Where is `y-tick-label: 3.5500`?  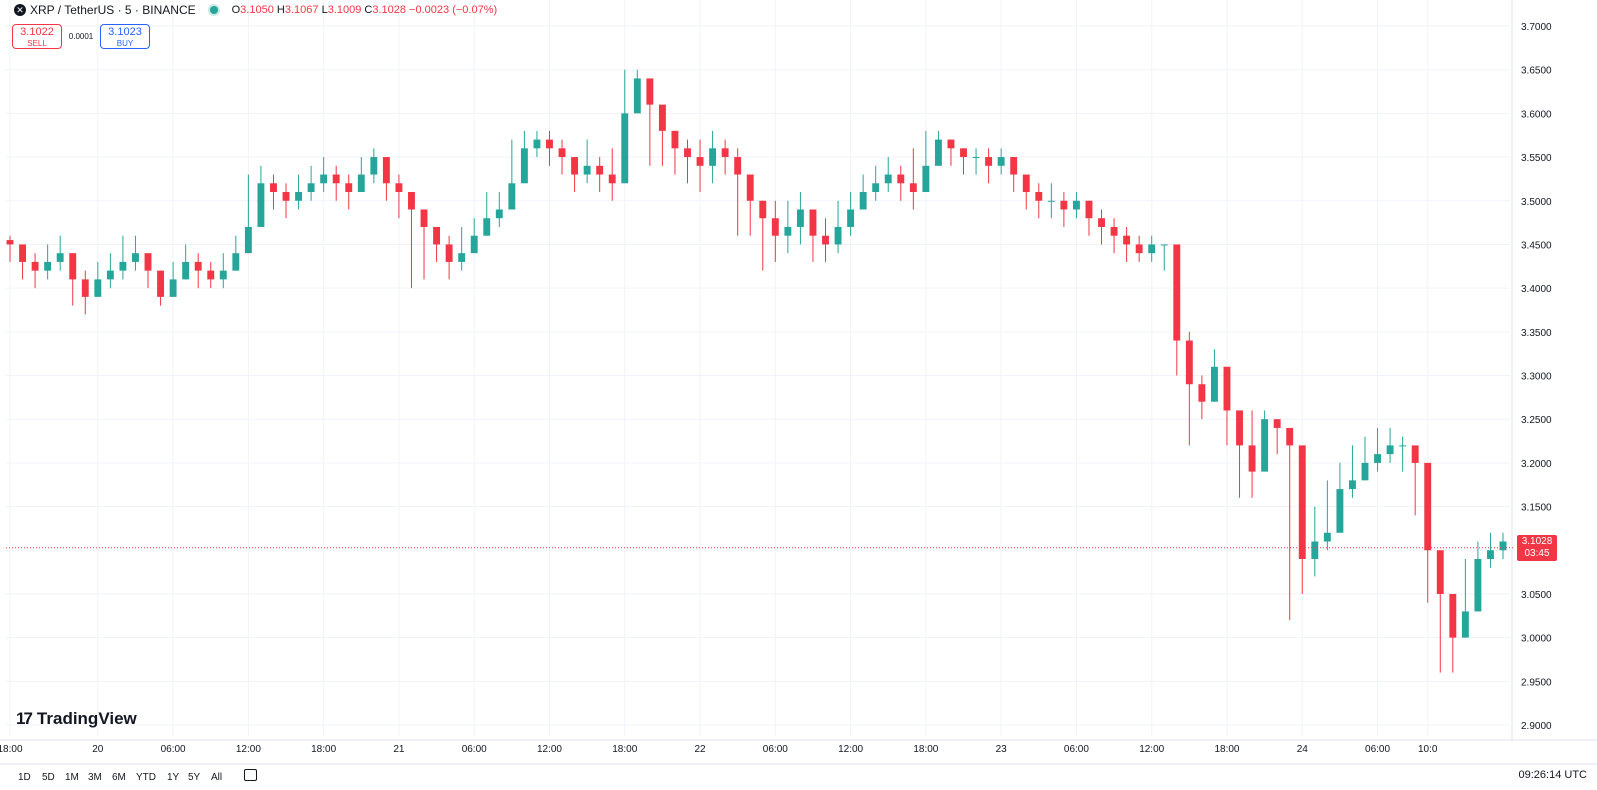 y-tick-label: 3.5500 is located at coordinates (1536, 158).